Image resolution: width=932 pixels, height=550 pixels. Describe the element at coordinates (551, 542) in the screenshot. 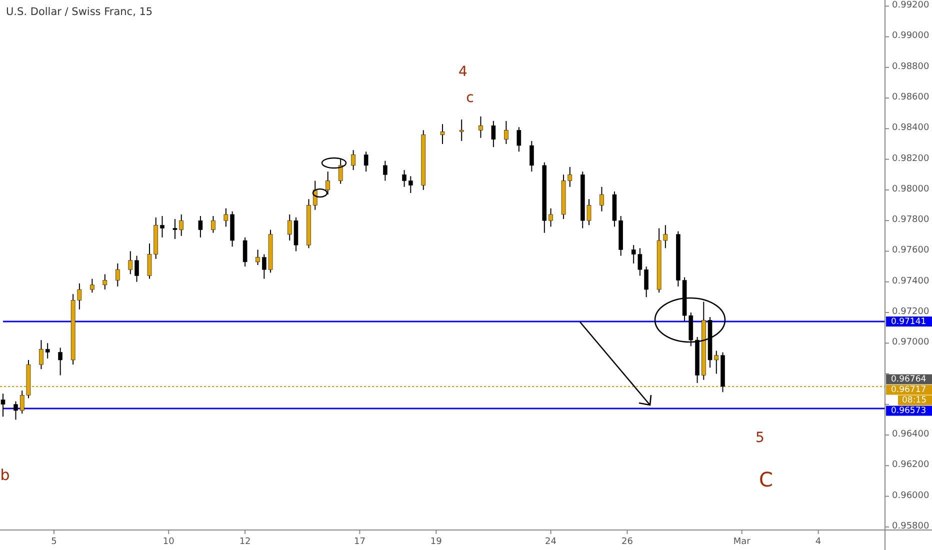

I see `x-tick-label: 24` at that location.